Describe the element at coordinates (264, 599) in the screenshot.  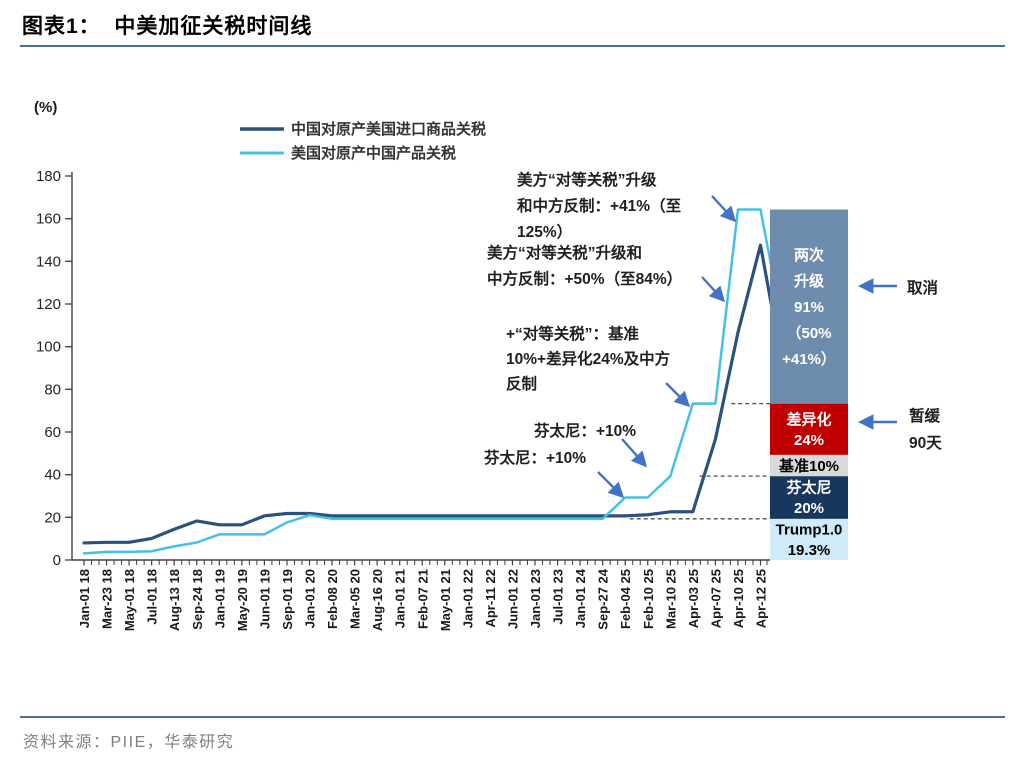
I see `x-axis-tick-label: Jun-01 19` at that location.